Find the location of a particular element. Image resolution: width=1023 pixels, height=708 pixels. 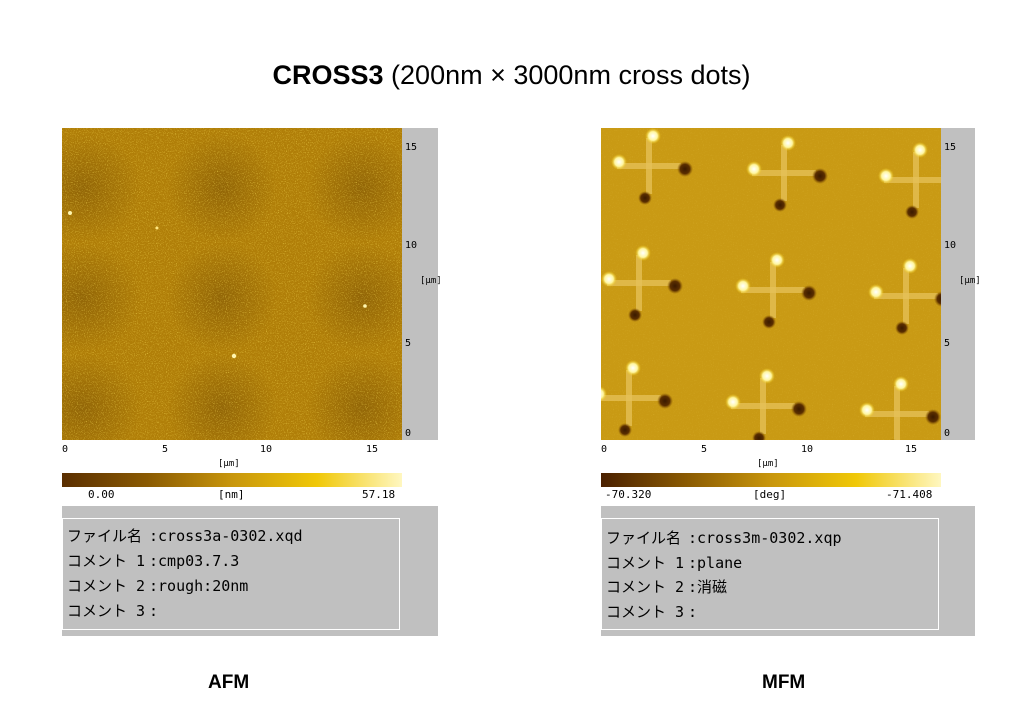

afm-x-tick: 15 is located at coordinates (372, 449).